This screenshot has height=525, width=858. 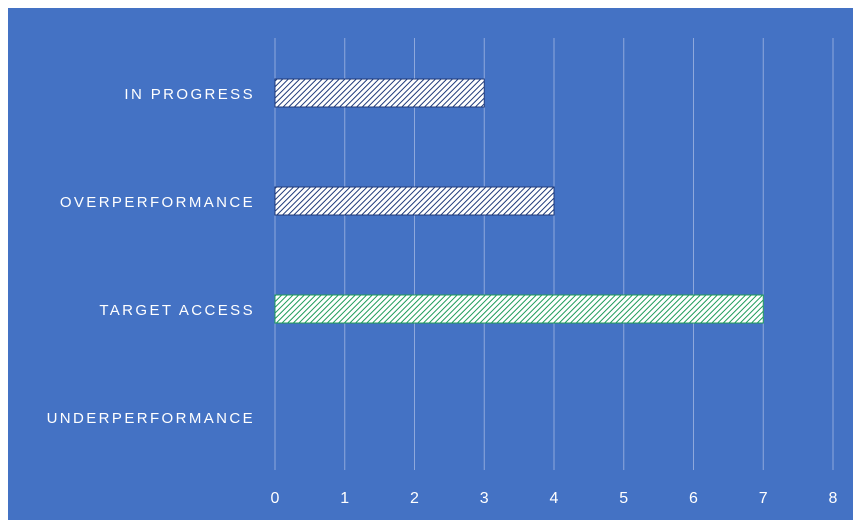 I want to click on x-axis-tick-labels: 0 1 2 3 4 5 6 7 8, so click(x=554, y=498).